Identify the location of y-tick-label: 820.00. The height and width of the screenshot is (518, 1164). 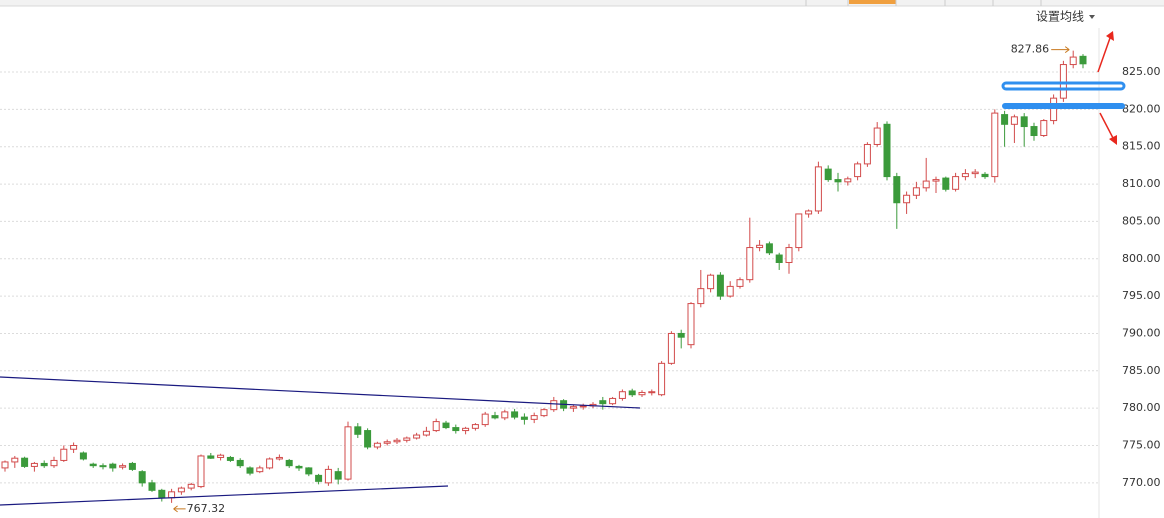
(1141, 108).